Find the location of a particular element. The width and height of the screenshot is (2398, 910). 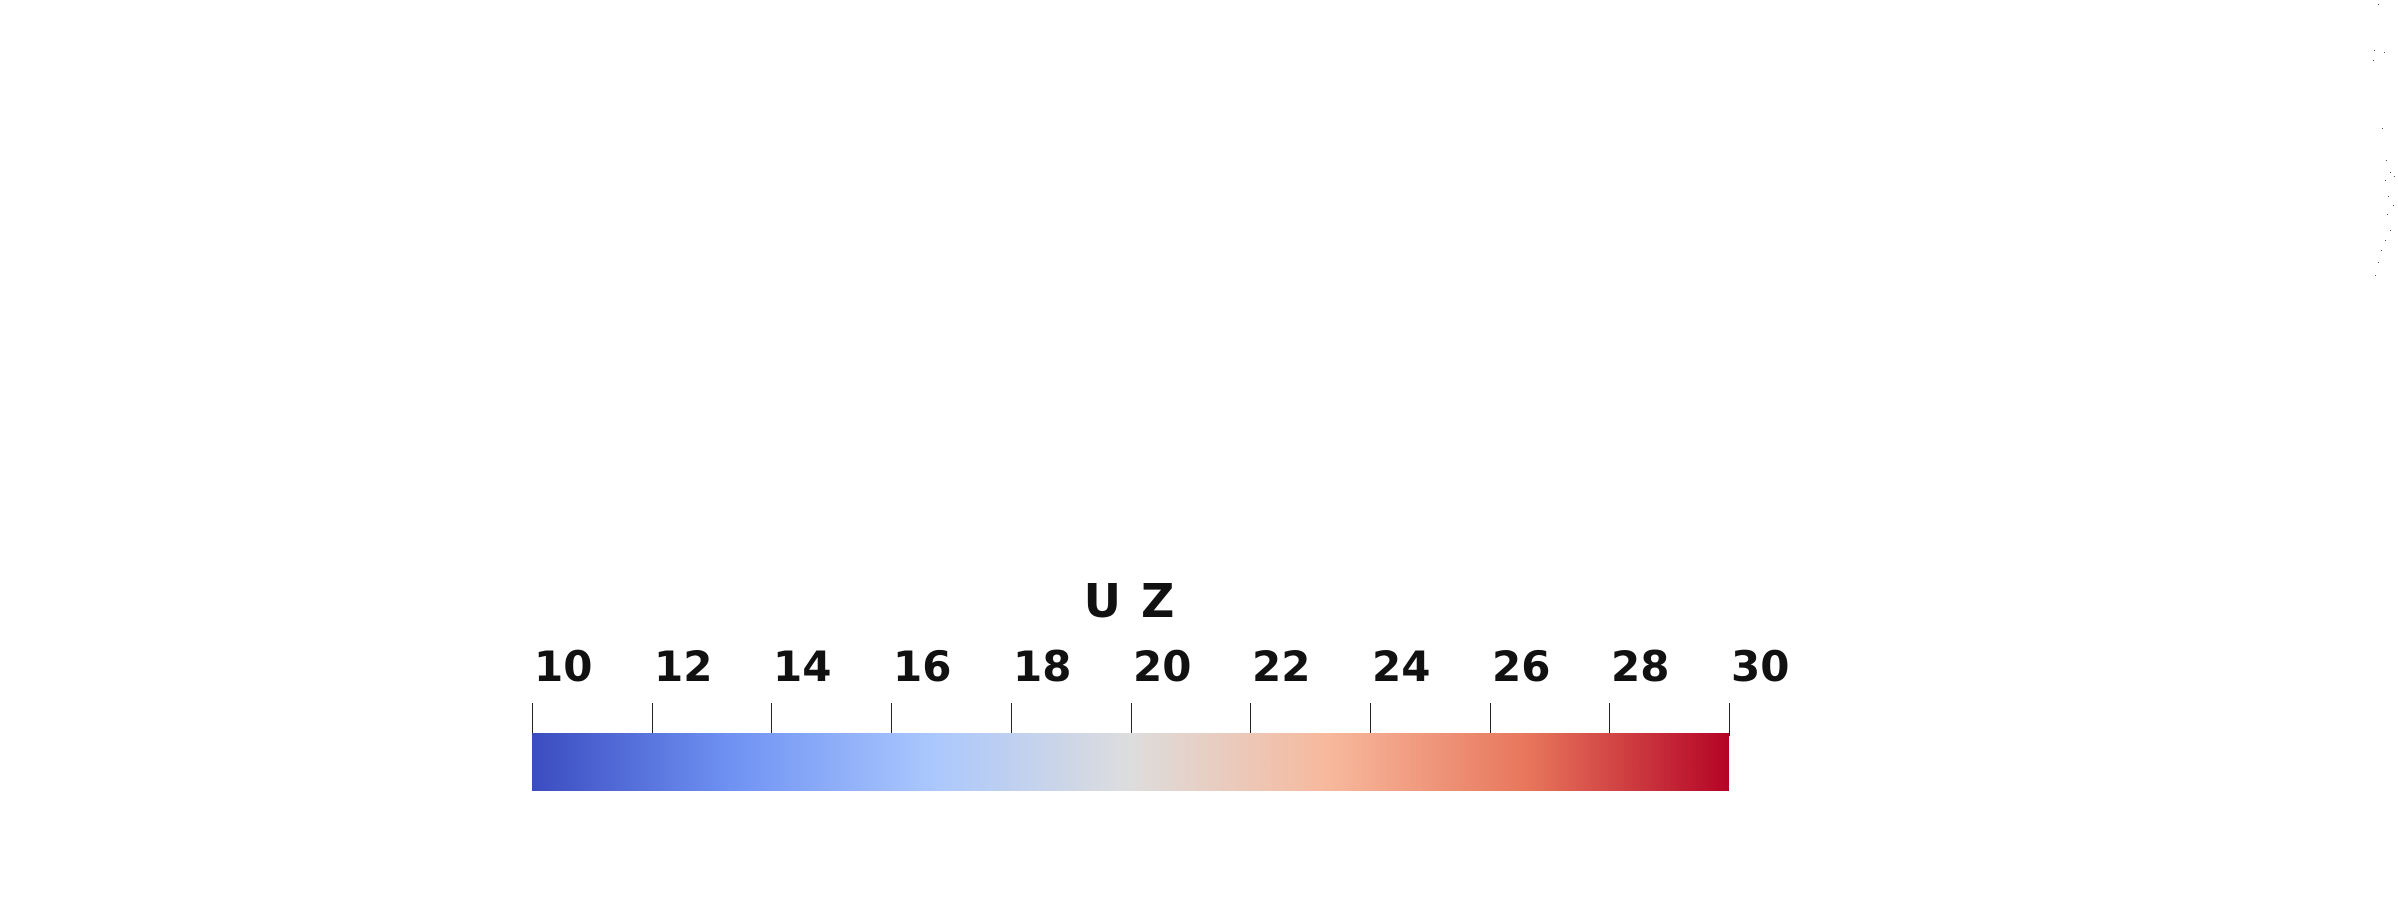

legend-tick-label: 22 is located at coordinates (1281, 666).